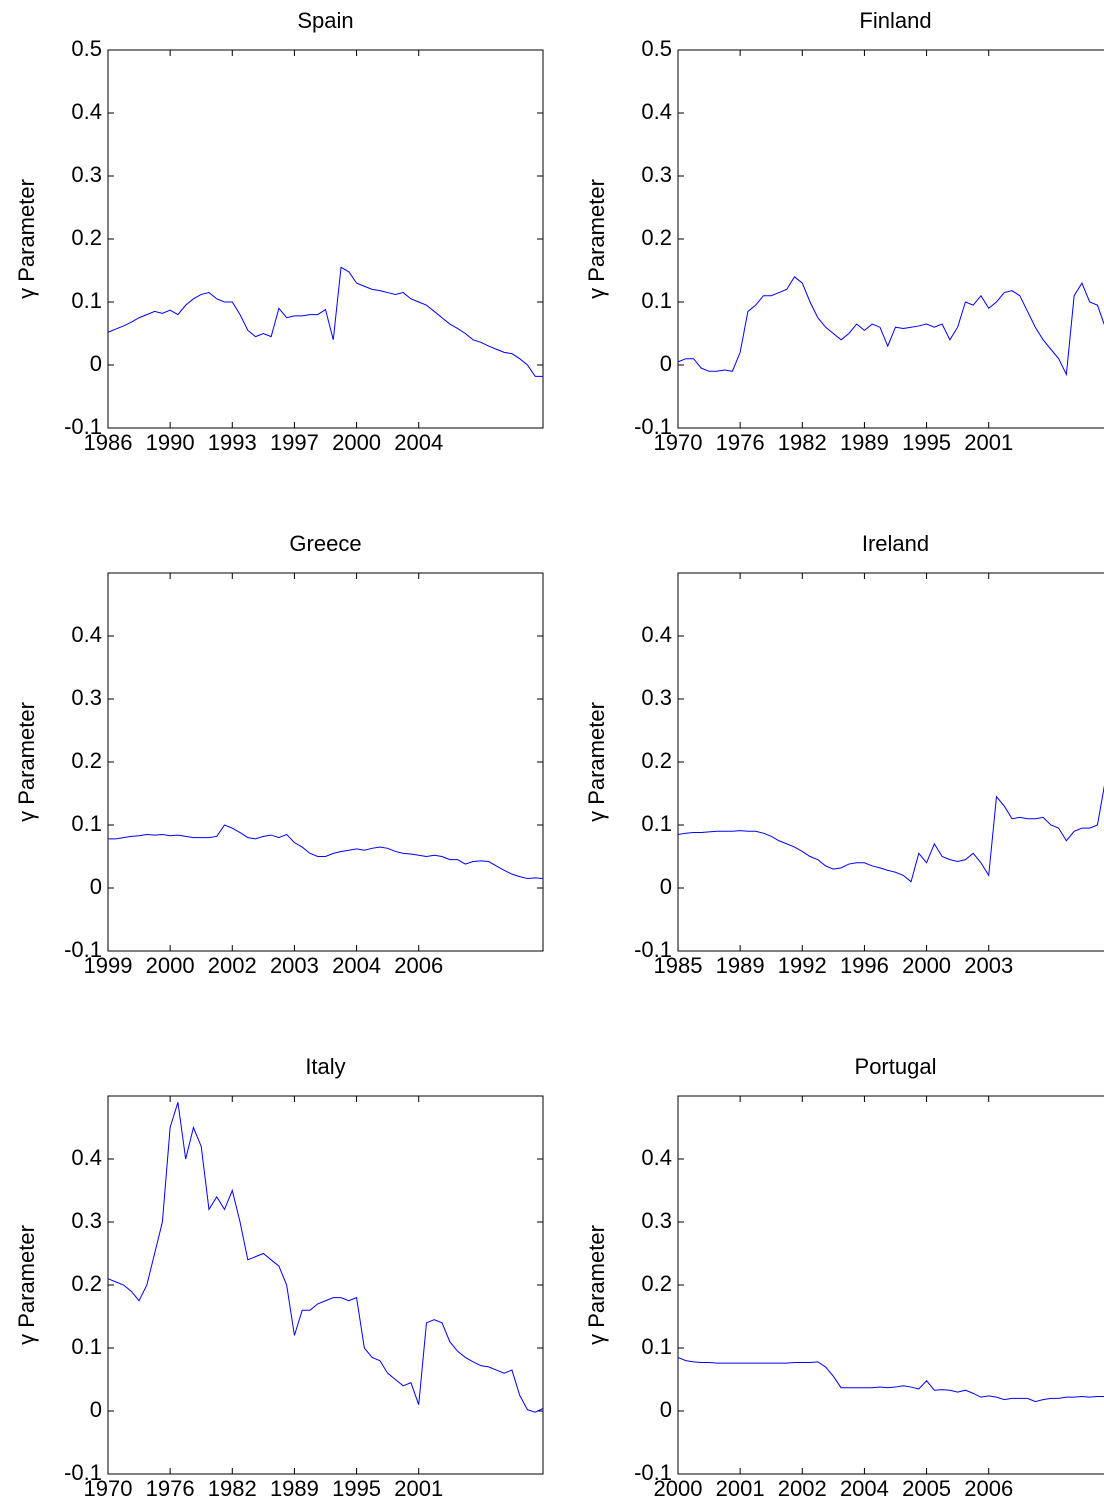  Describe the element at coordinates (294, 442) in the screenshot. I see `x-tick-label: 1997` at that location.